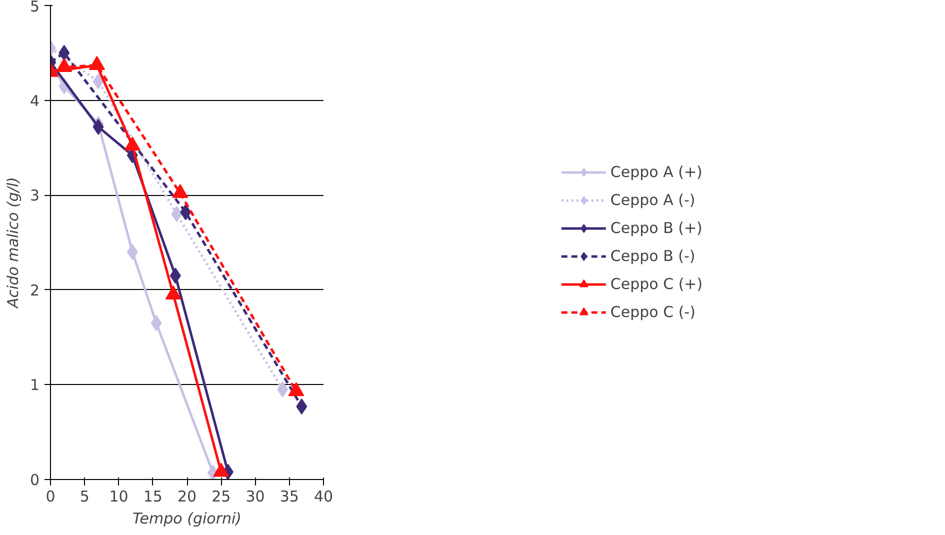 The height and width of the screenshot is (535, 945). What do you see at coordinates (51, 497) in the screenshot?
I see `x-tick-label: 0` at bounding box center [51, 497].